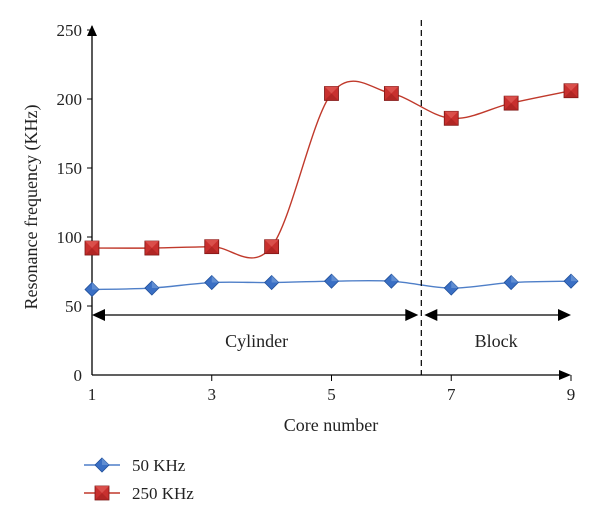 This screenshot has width=600, height=524. Describe the element at coordinates (102, 496) in the screenshot. I see `legend-square-marker-shadow` at that location.